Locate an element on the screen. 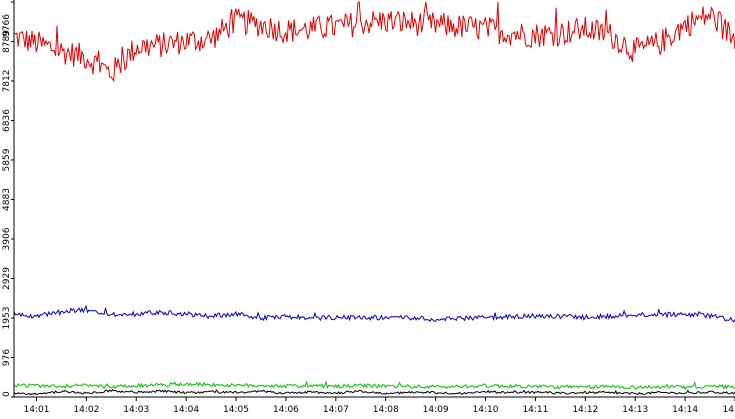 The height and width of the screenshot is (419, 735). x-tick-label: 14:08 is located at coordinates (386, 410).